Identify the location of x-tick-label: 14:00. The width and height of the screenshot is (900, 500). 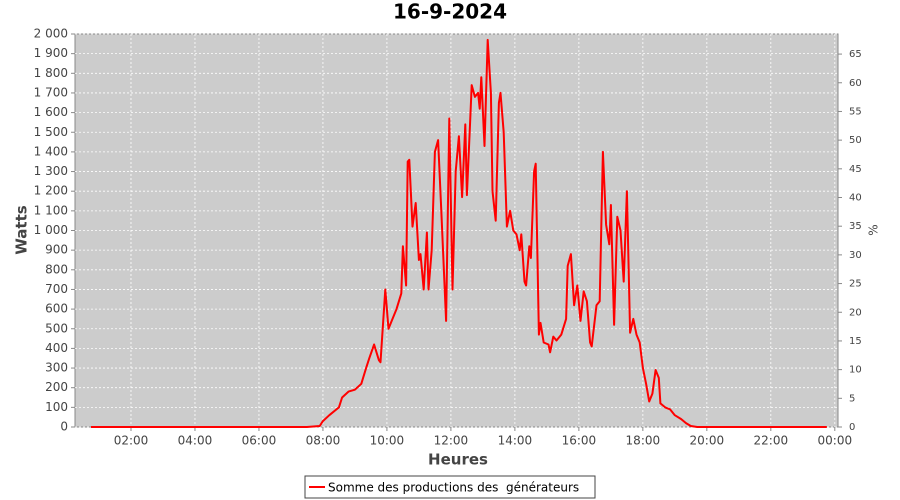
(515, 441).